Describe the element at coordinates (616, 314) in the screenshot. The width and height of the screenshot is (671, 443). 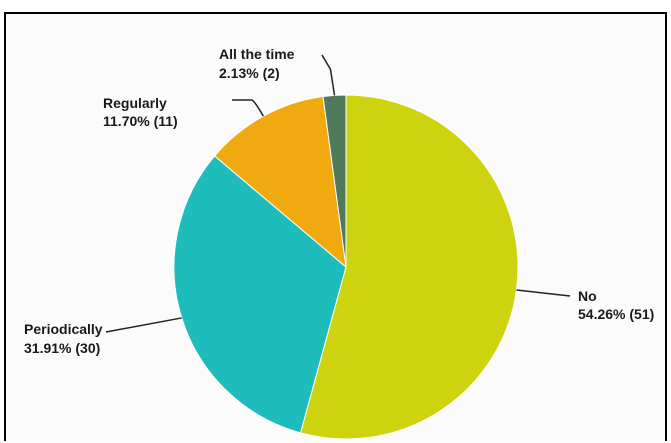
I see `slice-value-no: 54.26% (51)` at that location.